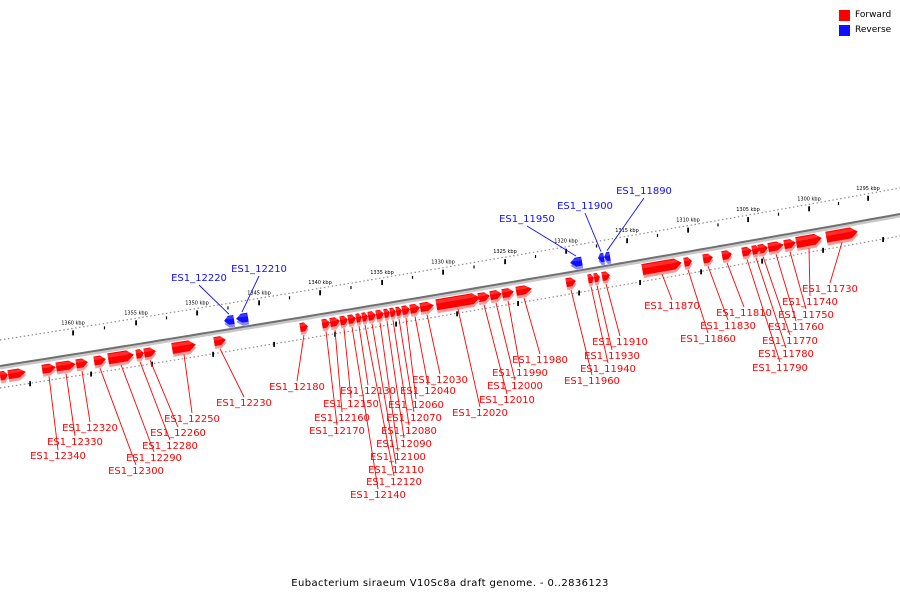  I want to click on gene-label-es1-12300: ES1_12300, so click(136, 471).